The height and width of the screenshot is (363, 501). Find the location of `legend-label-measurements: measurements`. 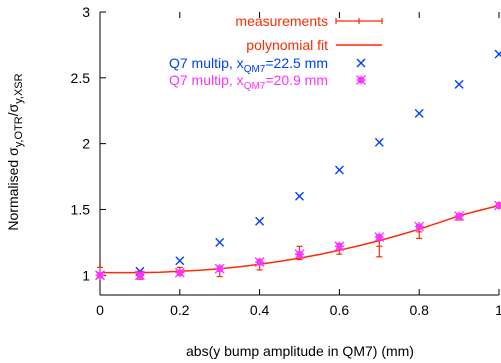

legend-label-measurements: measurements is located at coordinates (281, 21).